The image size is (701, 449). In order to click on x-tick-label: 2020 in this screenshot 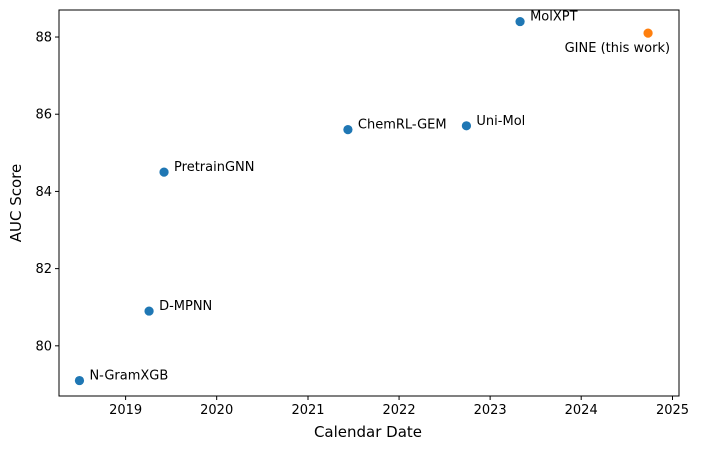, I will do `click(216, 410)`.